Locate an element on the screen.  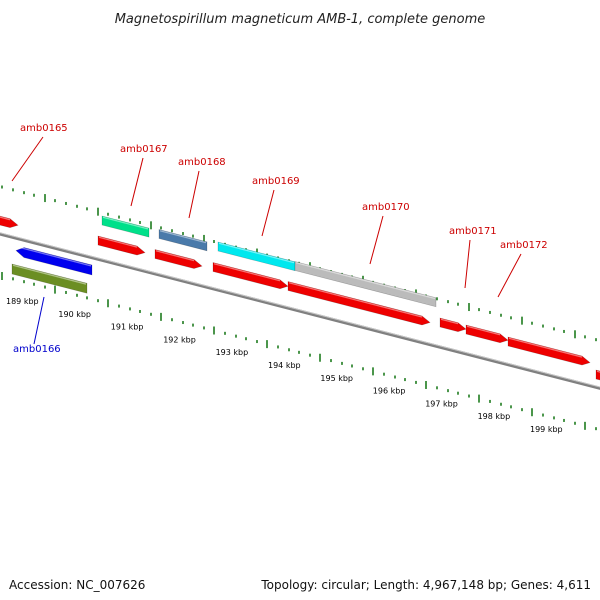
scale-label-189-kbp: 189 kbp is located at coordinates (22, 301).